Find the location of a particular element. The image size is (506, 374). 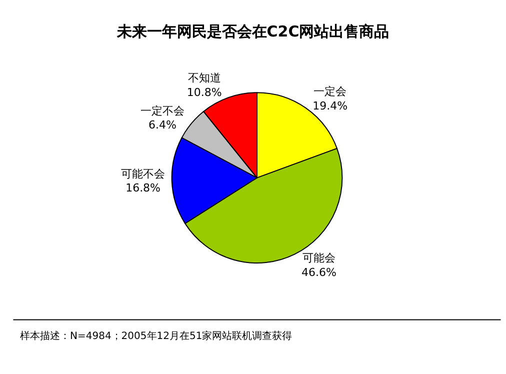

slice-label: 一定会 is located at coordinates (330, 91).